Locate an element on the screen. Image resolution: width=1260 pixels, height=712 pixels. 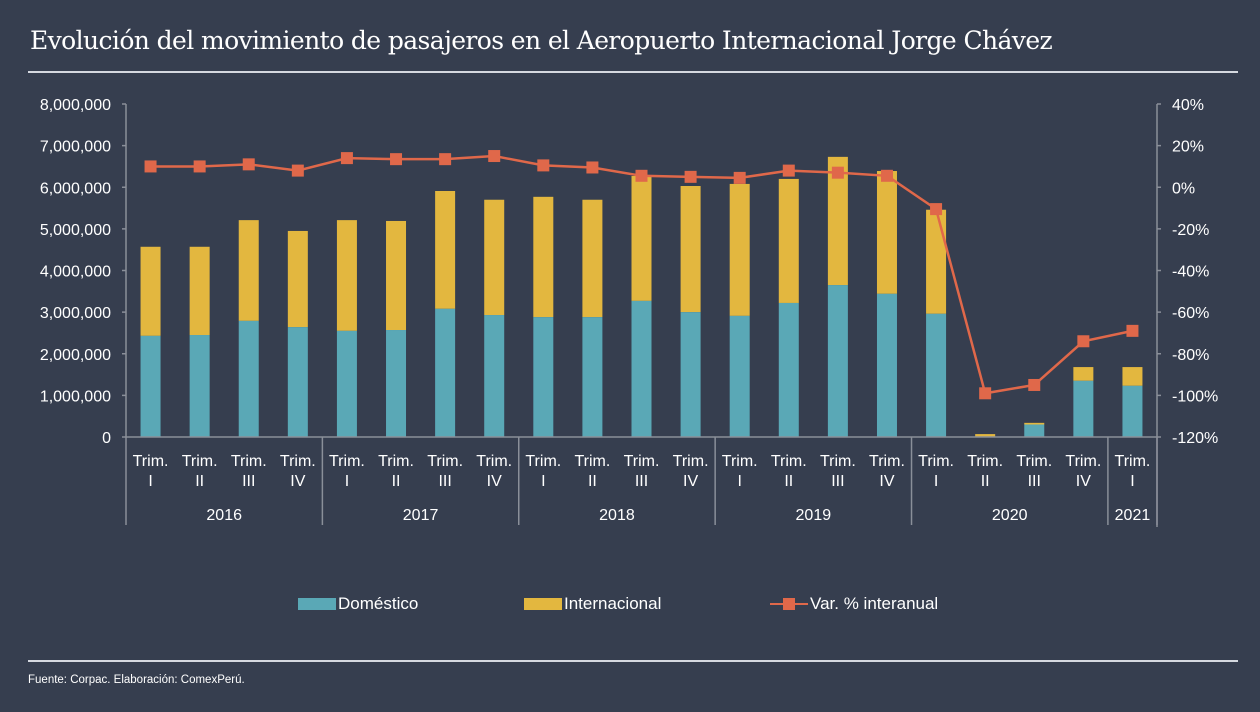
left-tick-label: 5,000,000 is located at coordinates (75, 230).